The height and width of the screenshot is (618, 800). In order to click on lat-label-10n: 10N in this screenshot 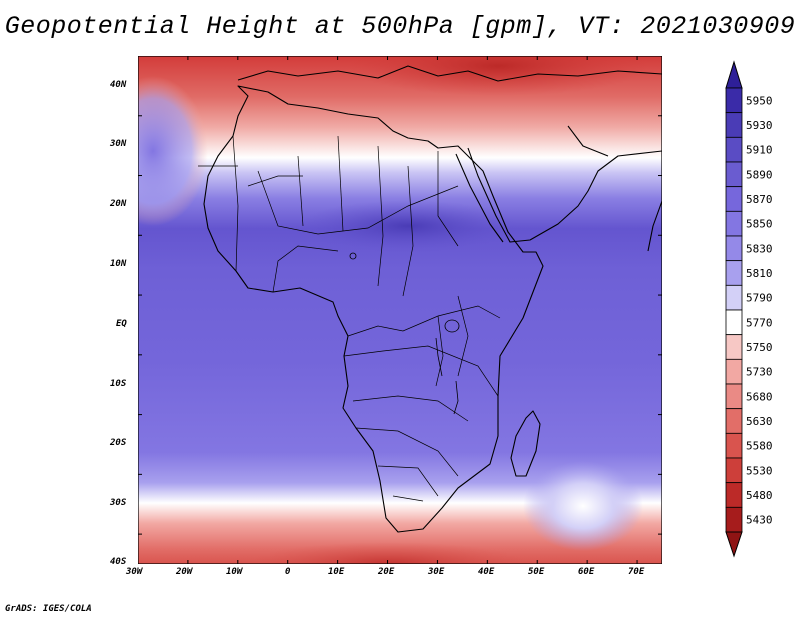, I will do `click(118, 264)`.